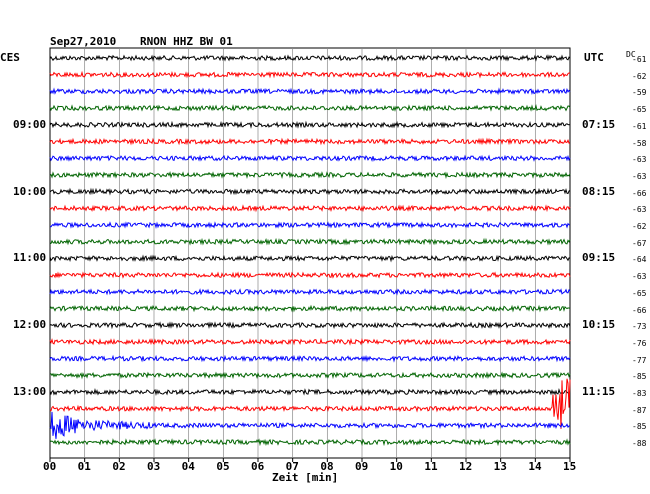 The height and width of the screenshot is (494, 650). Describe the element at coordinates (188, 466) in the screenshot. I see `x-tick-label: 04` at that location.